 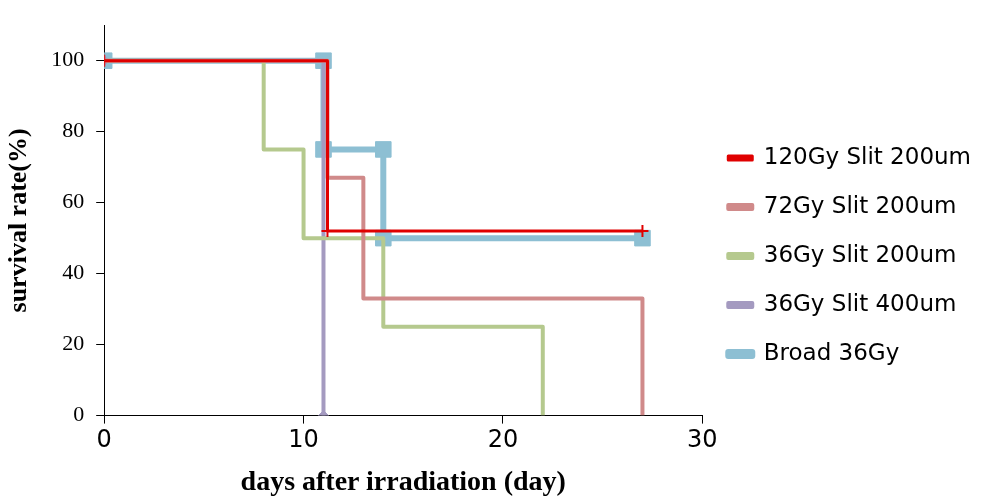 What do you see at coordinates (73, 201) in the screenshot?
I see `y-tick-label: 60` at bounding box center [73, 201].